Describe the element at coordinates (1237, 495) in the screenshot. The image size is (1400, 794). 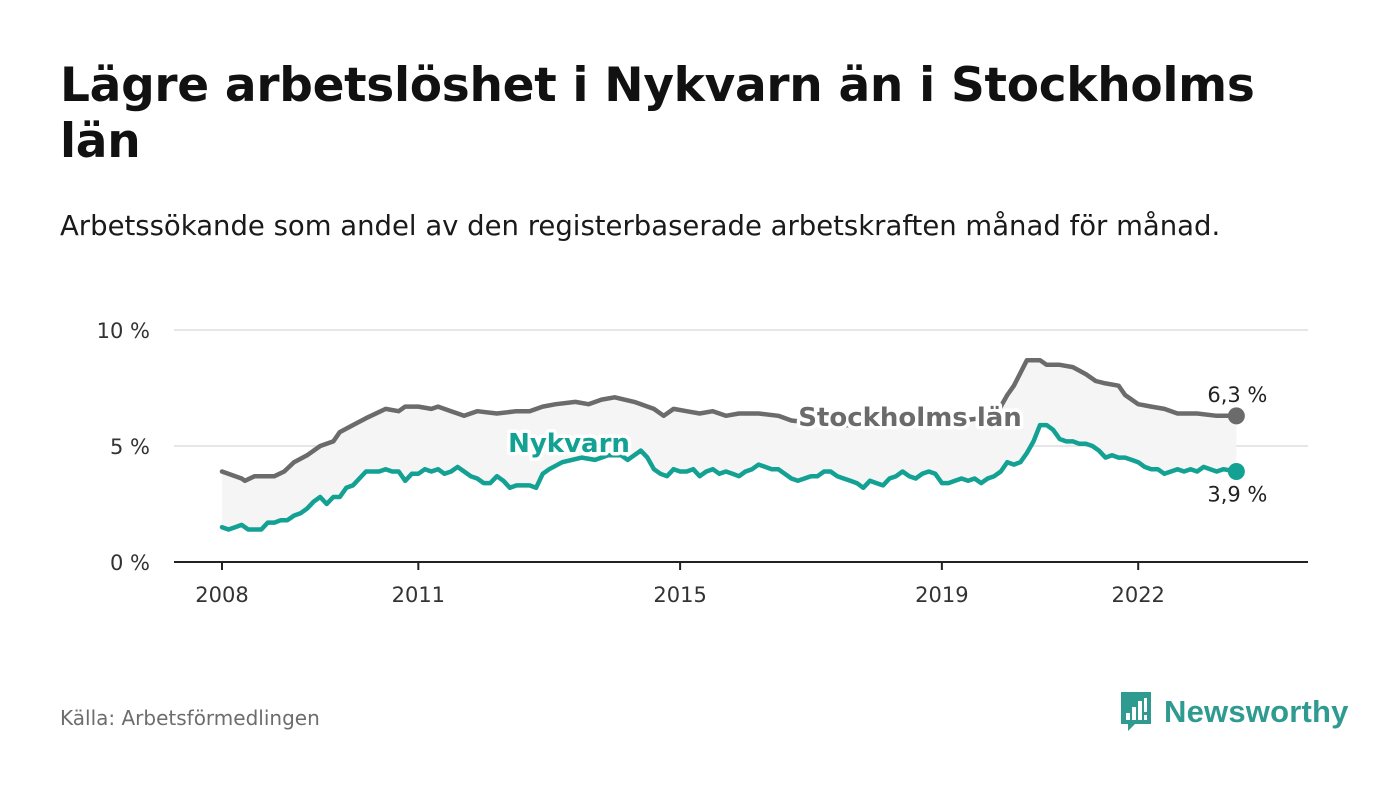
I see `end-value-label-nykvarn: 3,9 %` at that location.